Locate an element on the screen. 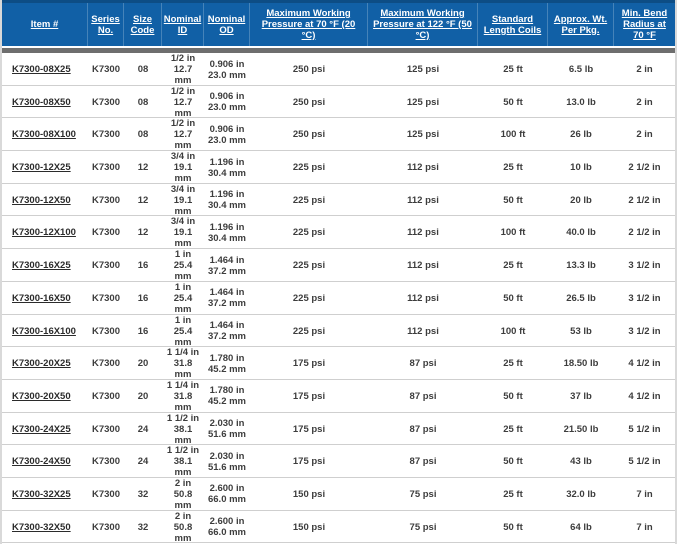 This screenshot has width=677, height=544. nominal-id-mm: 25.4 mm is located at coordinates (183, 271).